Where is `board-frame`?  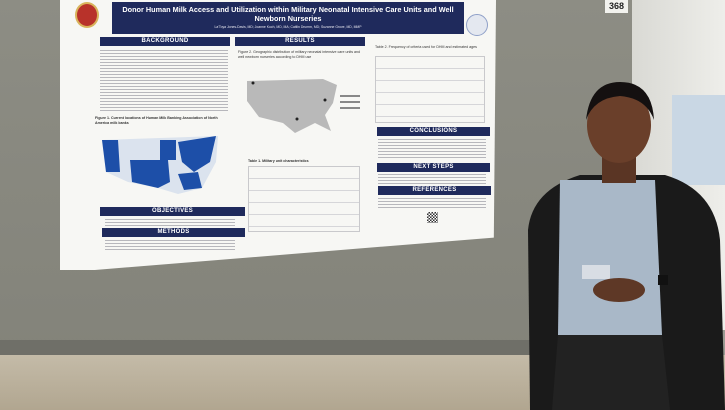
board-frame is located at coordinates (320, 349).